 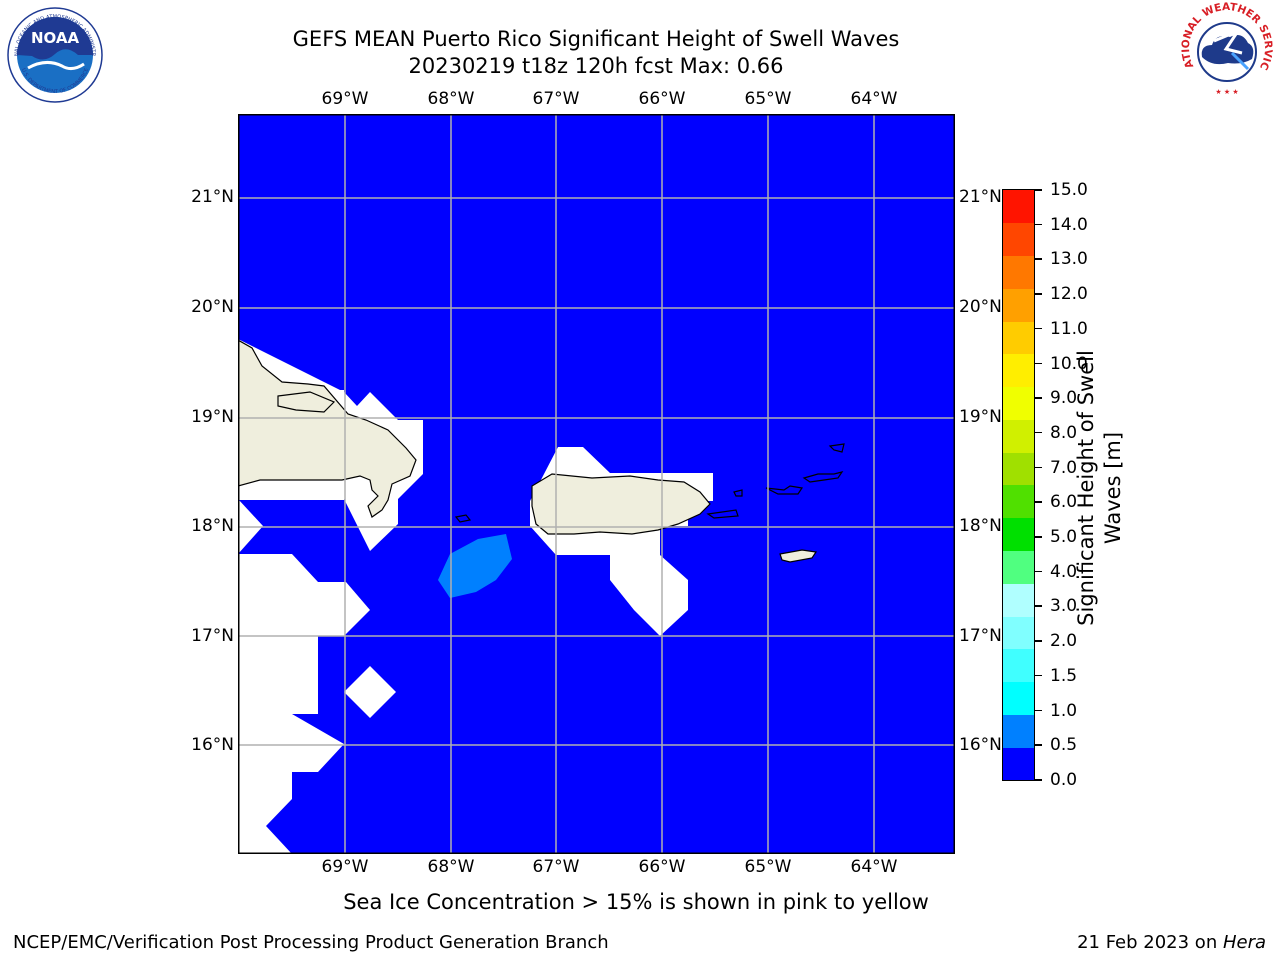 I want to click on colorbar-tick-label: 14.0, so click(x=1069, y=224).